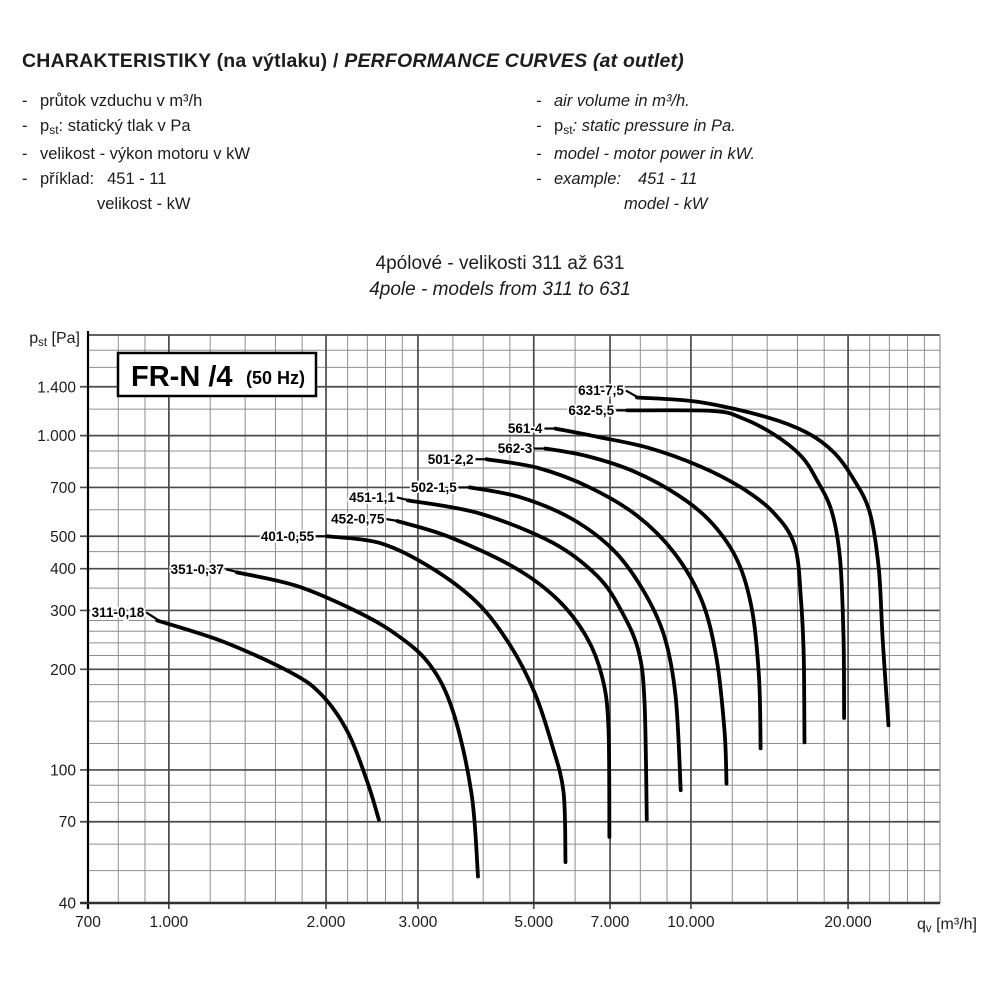  What do you see at coordinates (525, 428) in the screenshot?
I see `curve-label-561-4: 561-4` at bounding box center [525, 428].